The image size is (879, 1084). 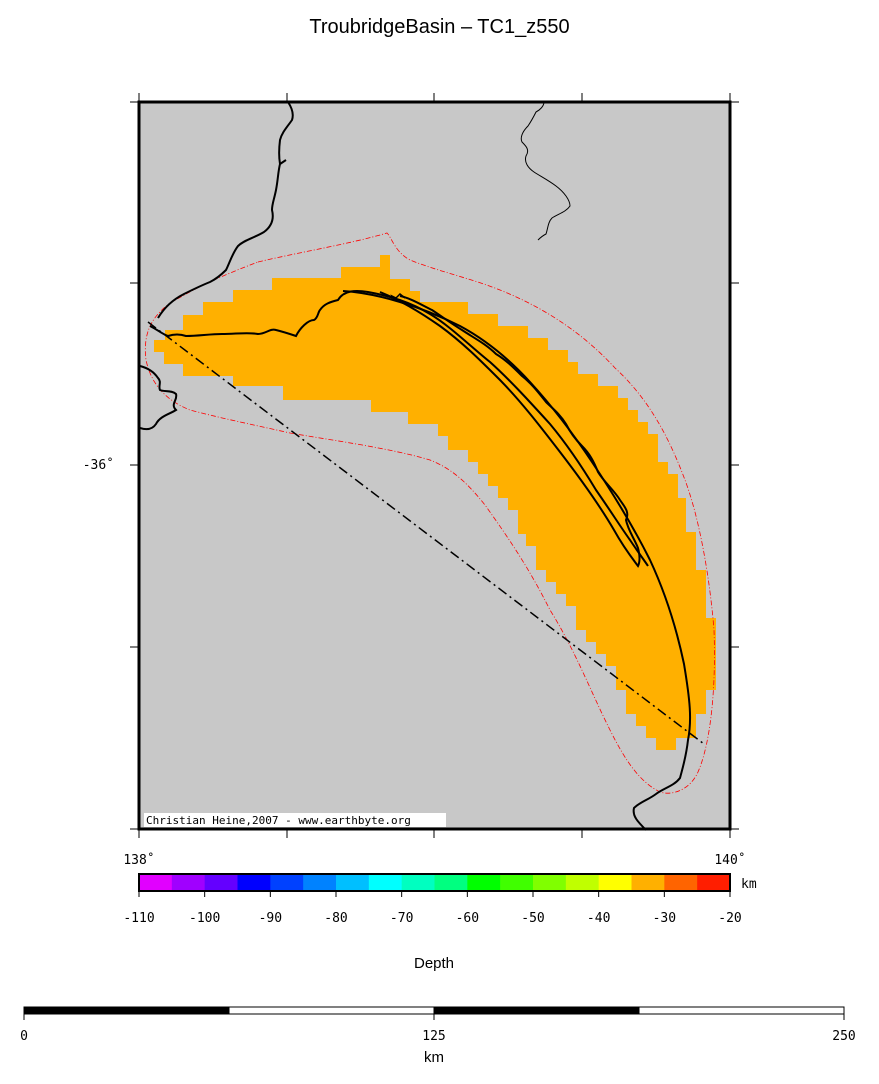 I want to click on colorbar-tick-label: -80, so click(x=335, y=918).